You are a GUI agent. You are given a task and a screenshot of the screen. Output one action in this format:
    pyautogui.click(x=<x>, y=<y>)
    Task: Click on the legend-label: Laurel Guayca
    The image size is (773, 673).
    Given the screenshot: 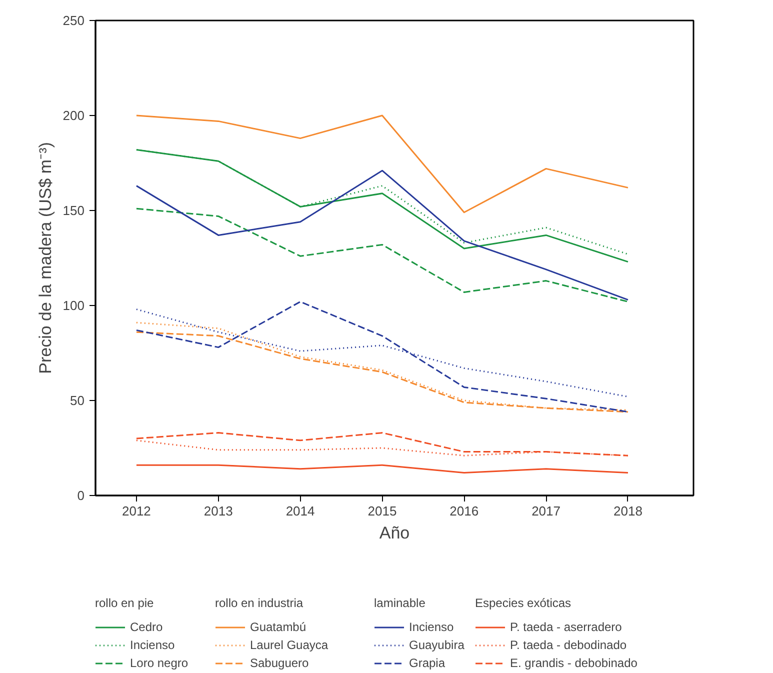 What is the action you would take?
    pyautogui.click(x=289, y=645)
    